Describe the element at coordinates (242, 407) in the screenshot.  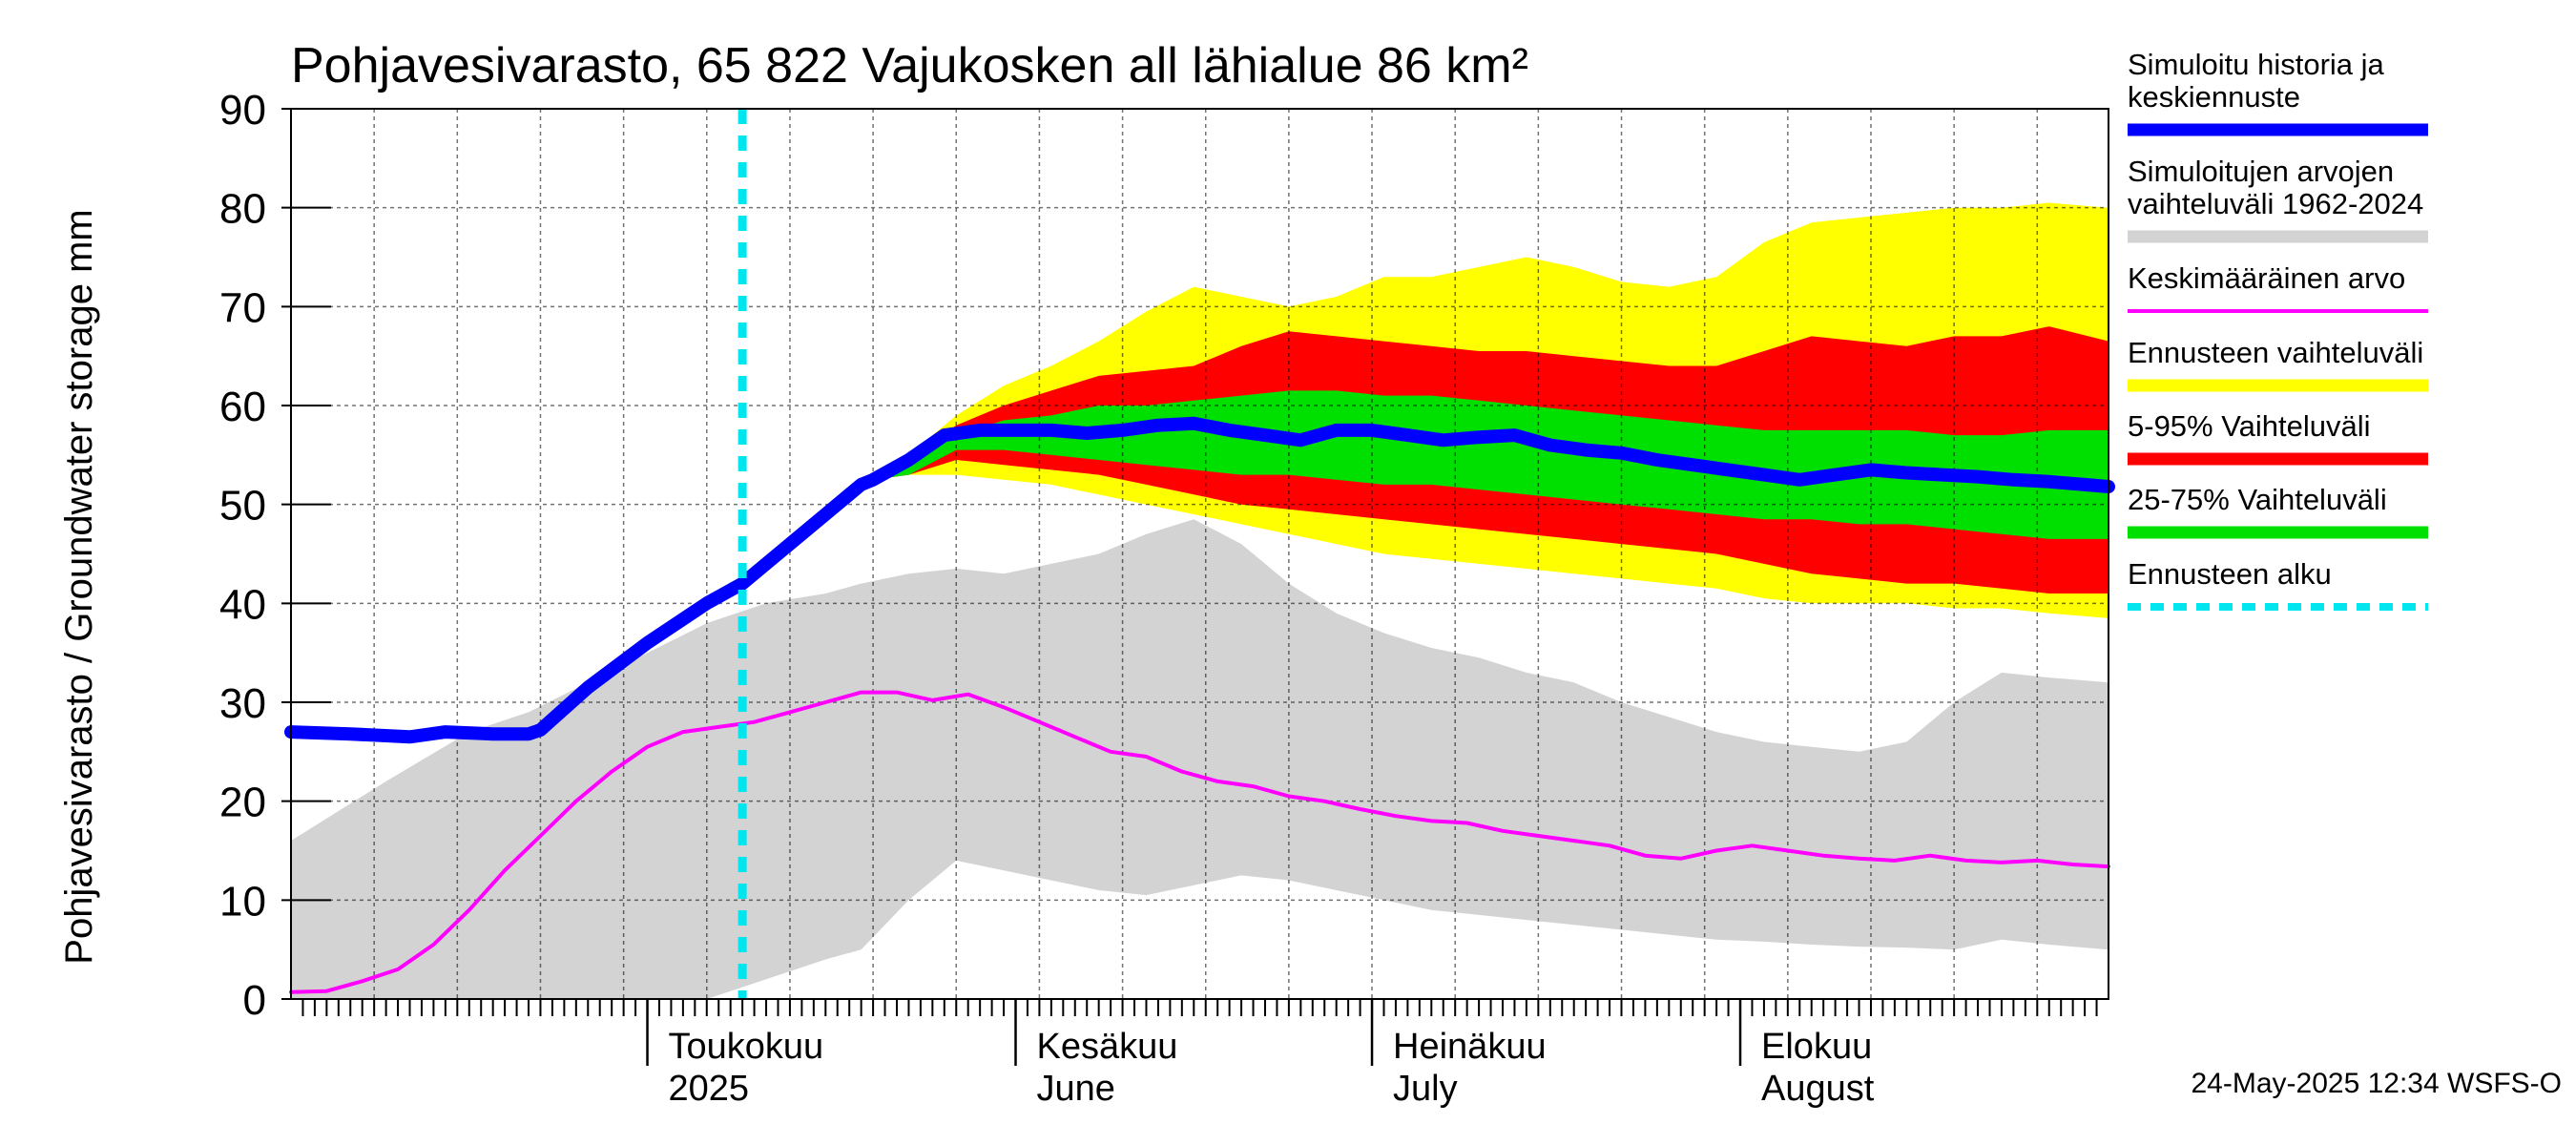
I see `y-tick-label: 60` at that location.